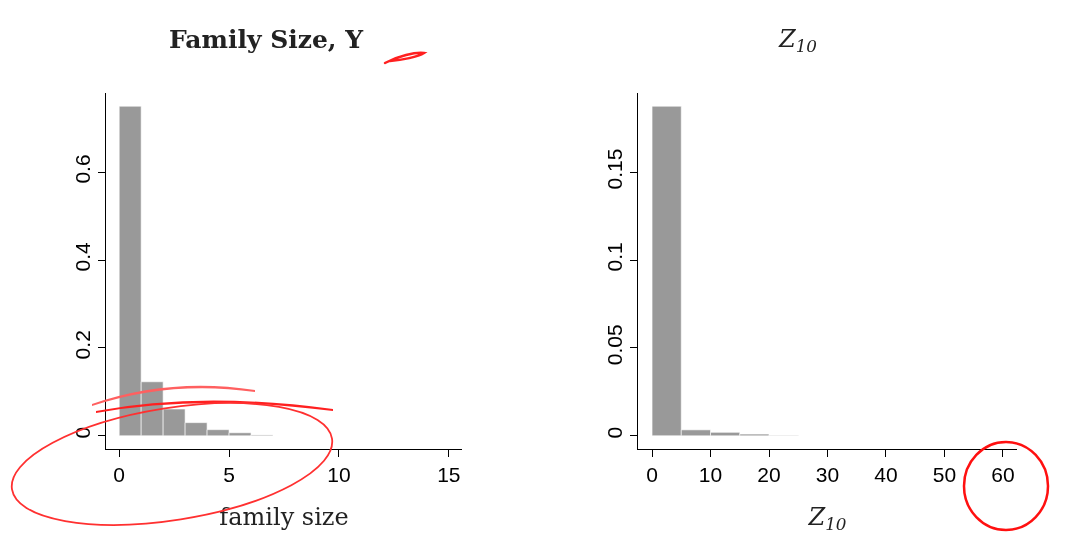  I want to click on y-tick-label: 0.15, so click(614, 169).